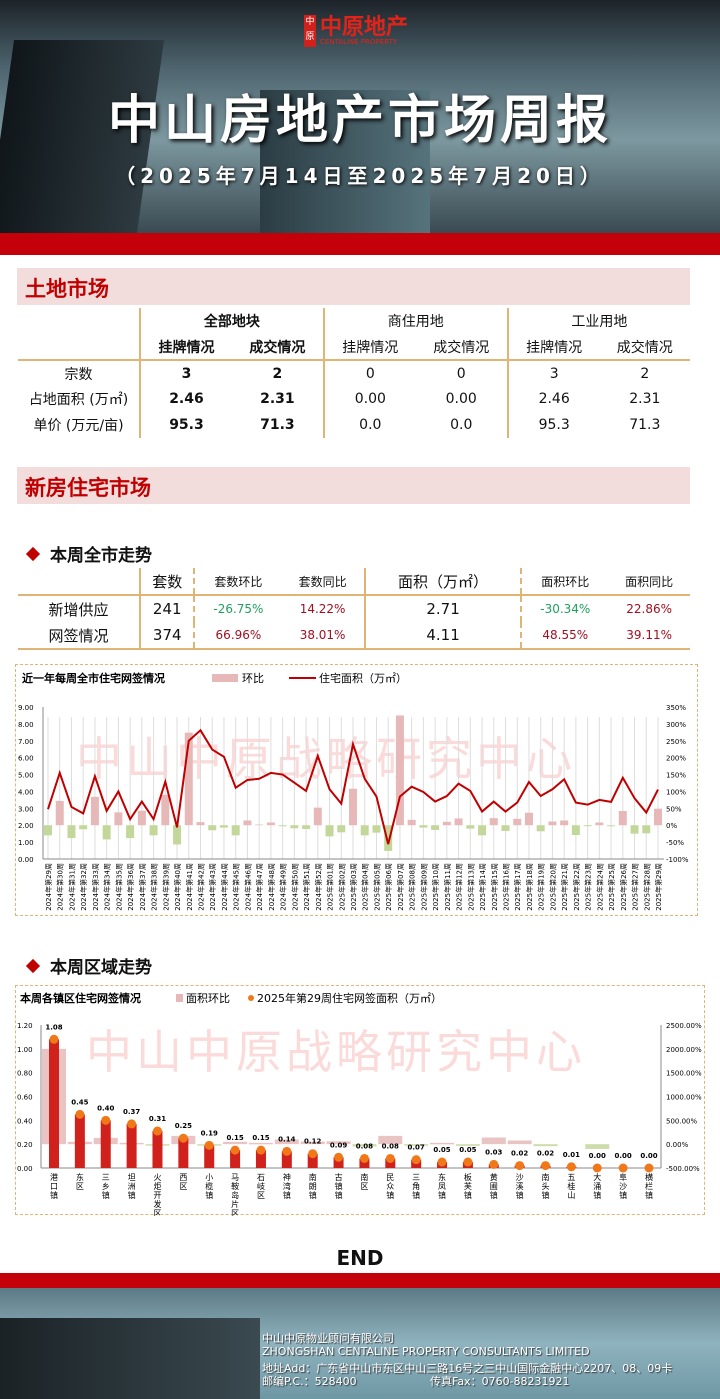  I want to click on data-label: 0.12, so click(312, 1142).